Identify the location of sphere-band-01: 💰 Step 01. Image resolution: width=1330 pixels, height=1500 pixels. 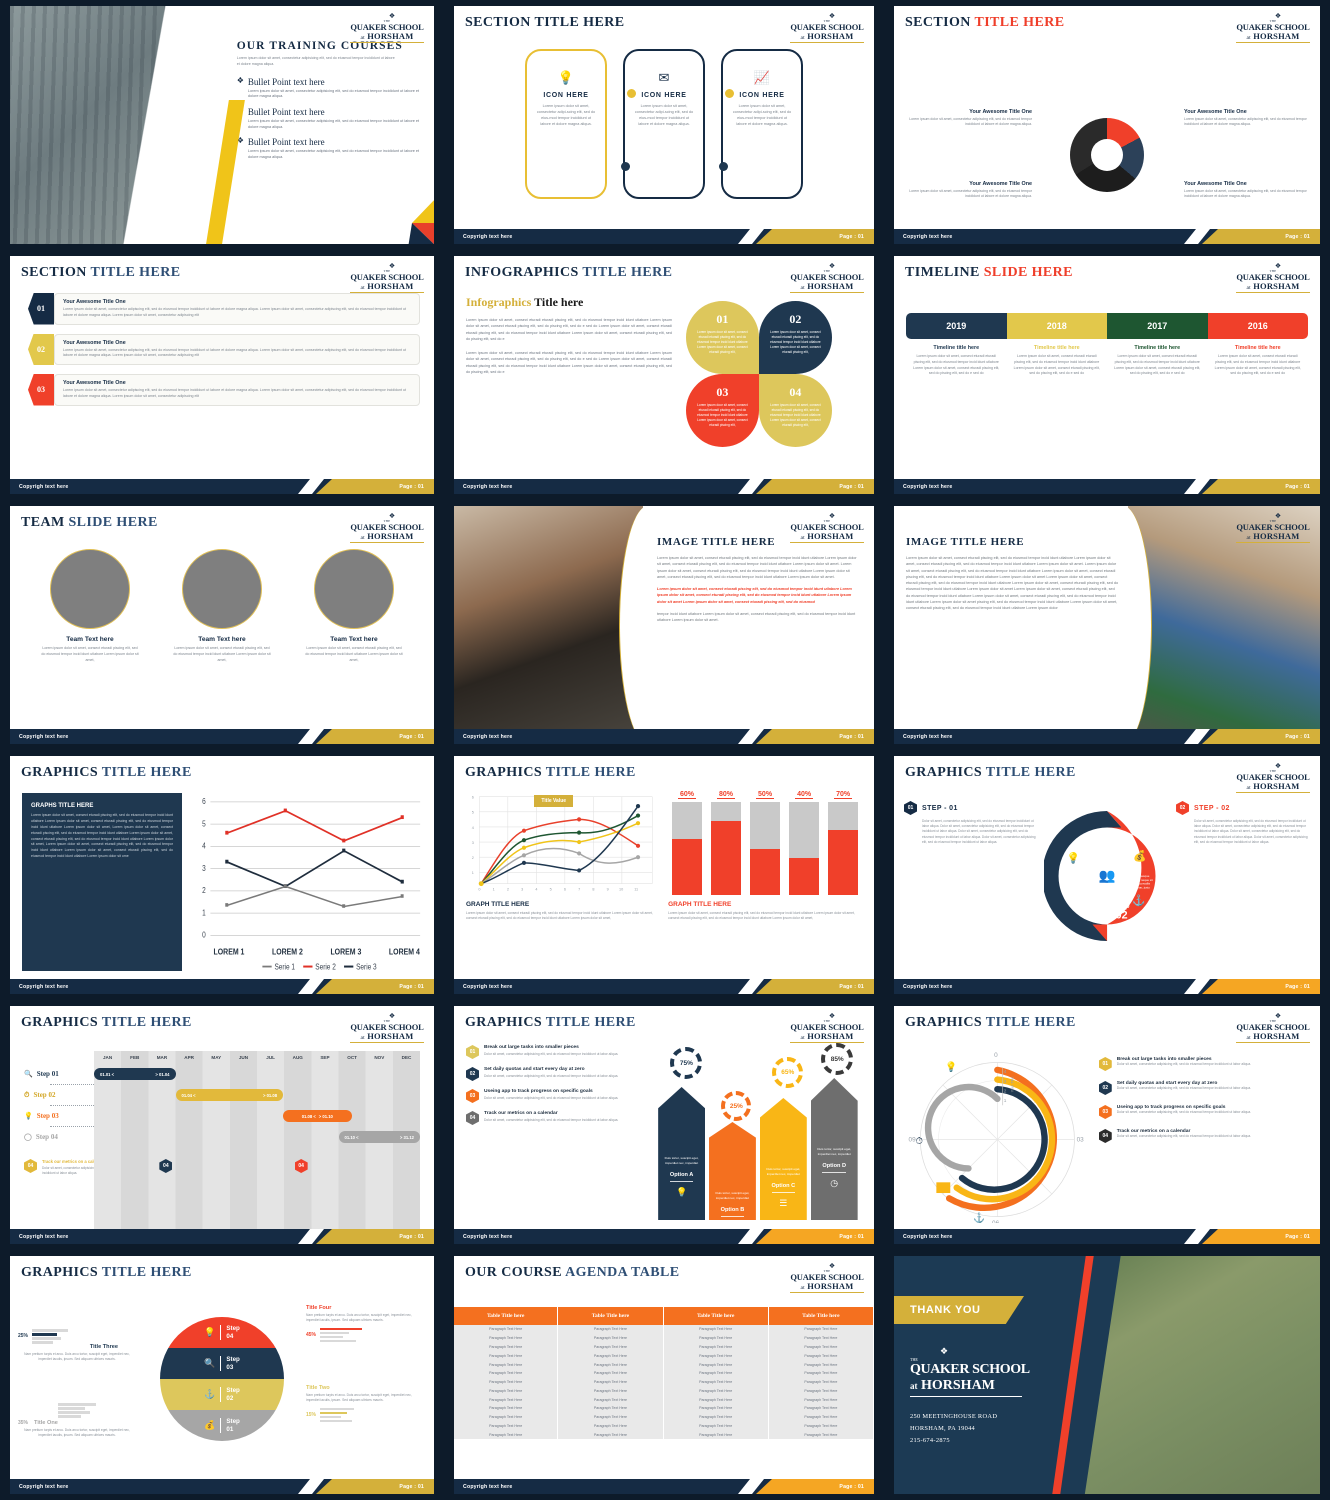
(222, 1425).